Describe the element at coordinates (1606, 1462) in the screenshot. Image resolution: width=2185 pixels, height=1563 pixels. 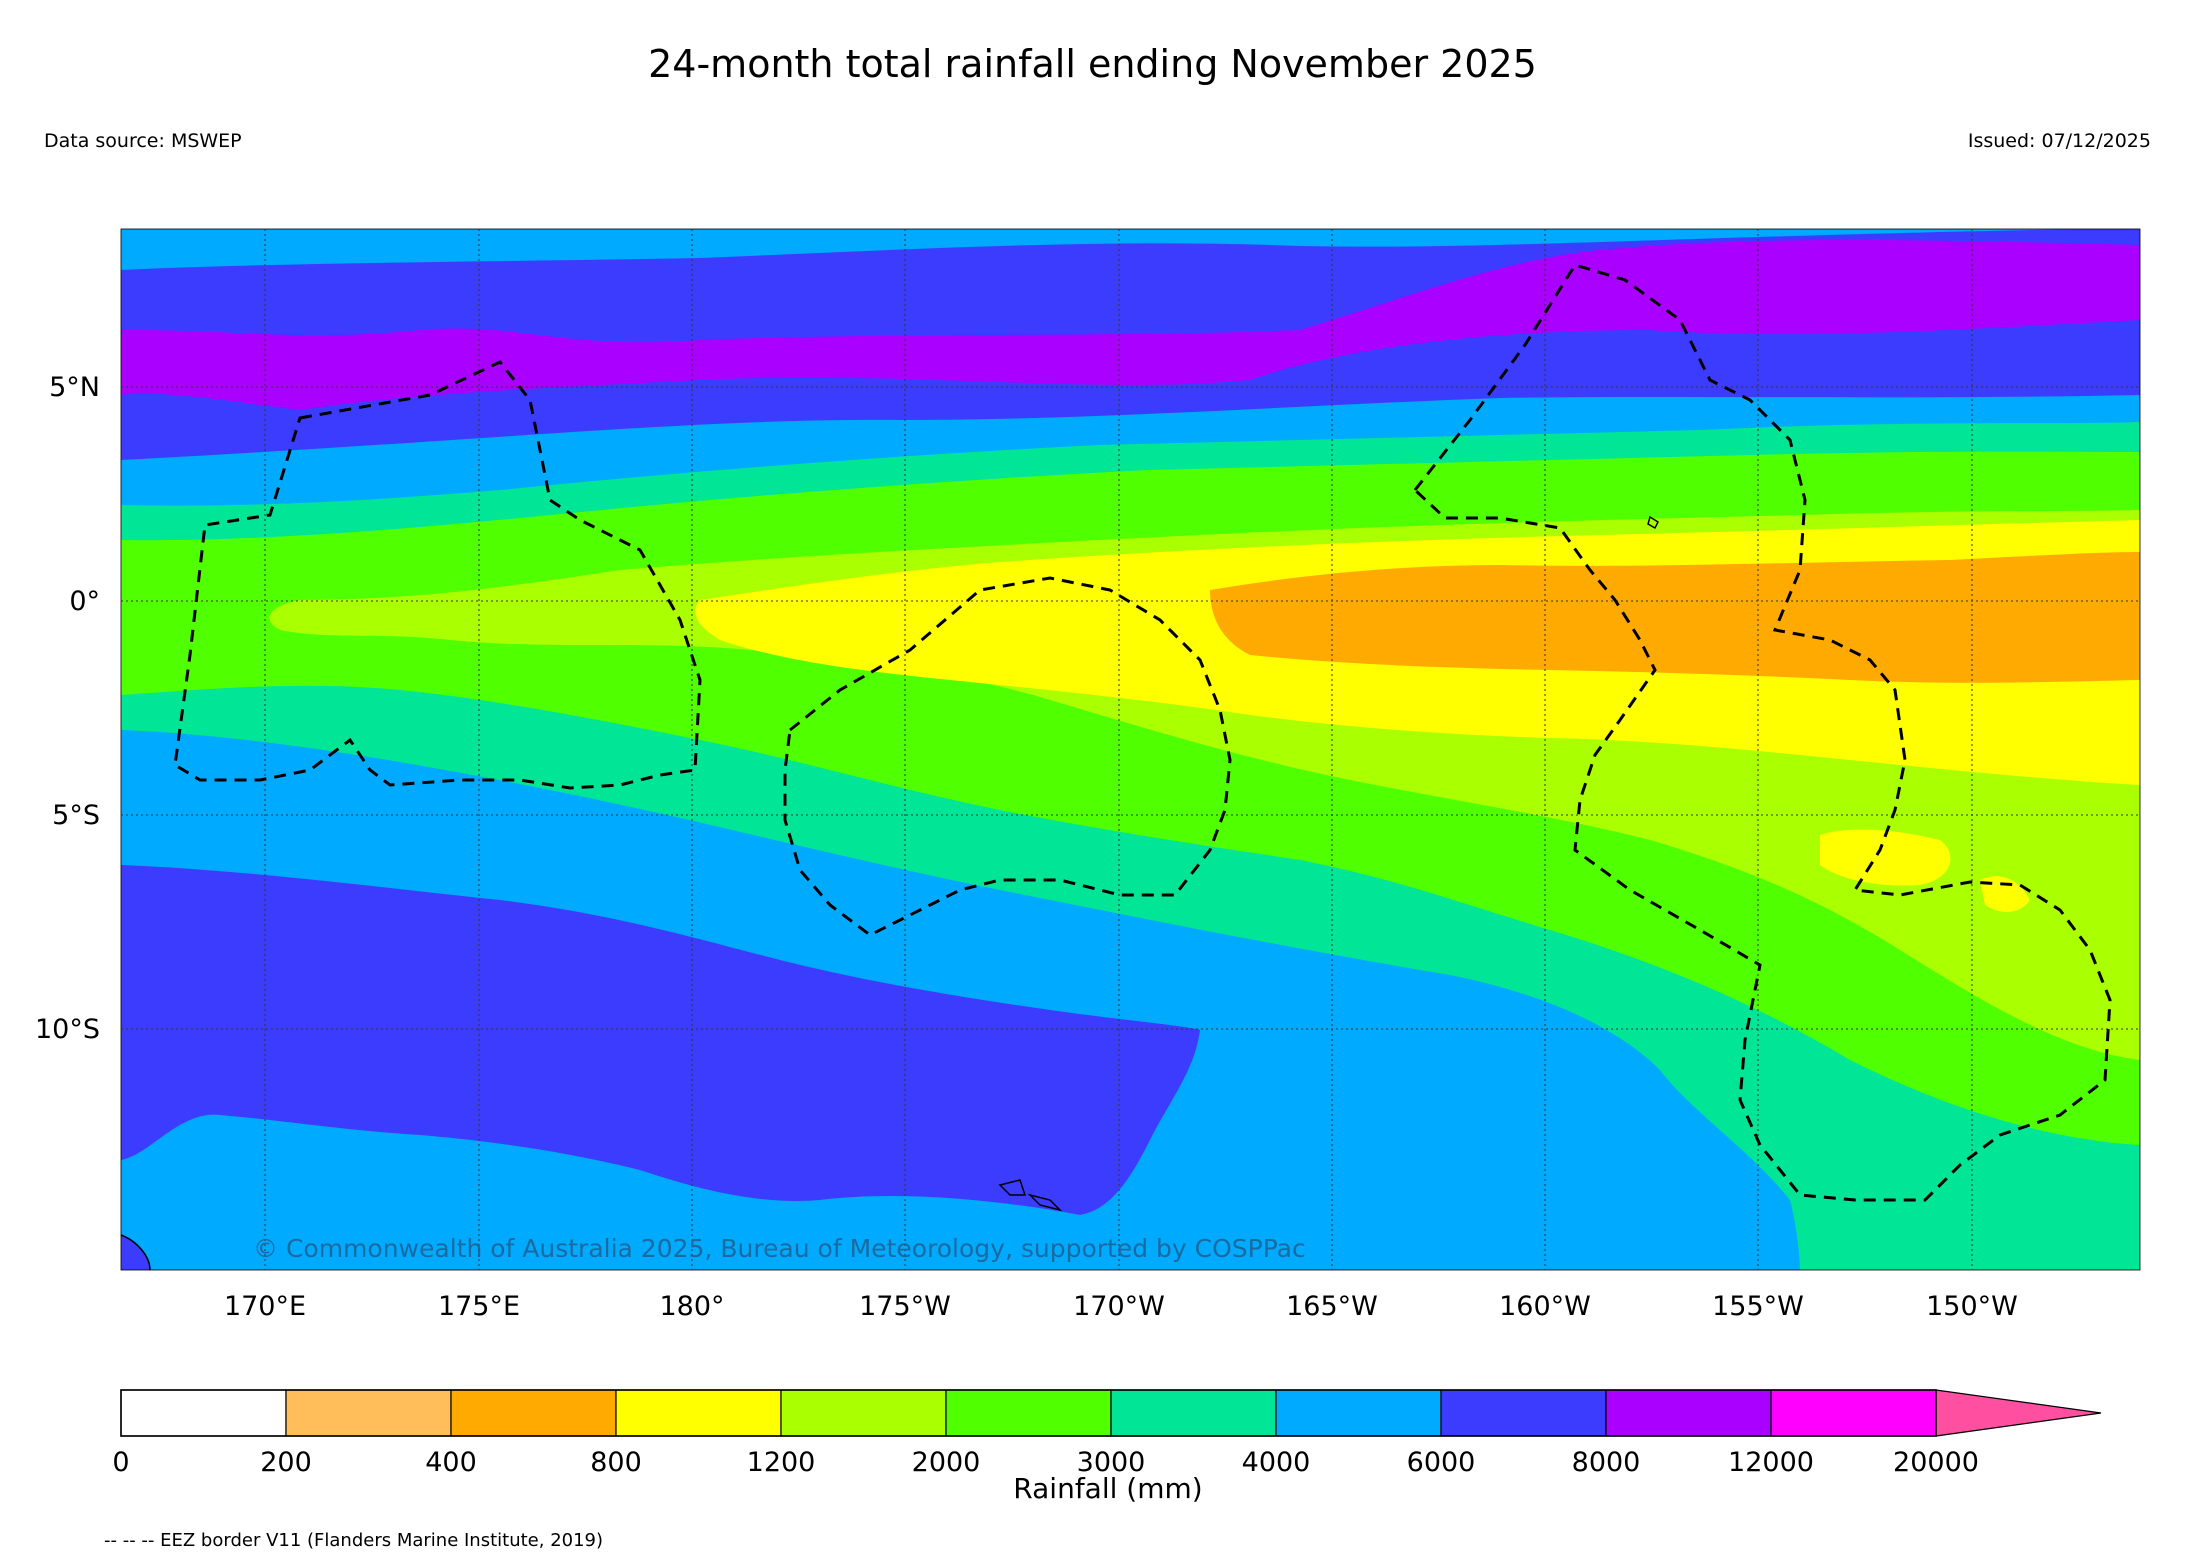
I see `colorbar-tick-label: 8000` at that location.